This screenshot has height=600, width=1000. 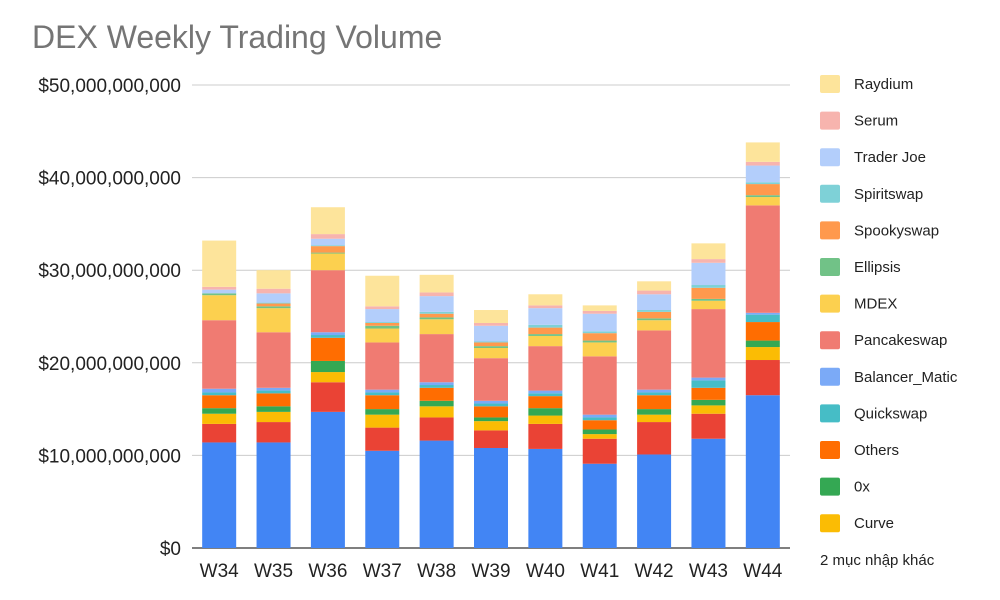 I want to click on legend-item: Serum, so click(x=859, y=120).